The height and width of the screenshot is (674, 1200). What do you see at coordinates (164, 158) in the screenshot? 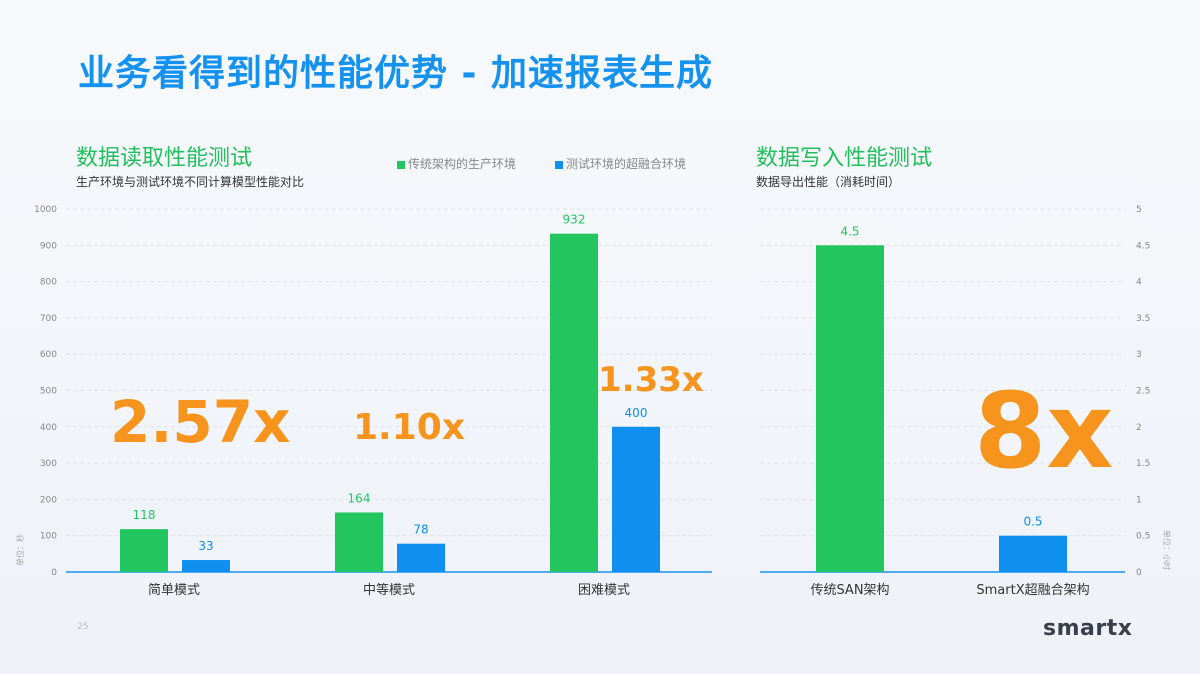
I see `read-test-title: 数据读取性能测试` at bounding box center [164, 158].